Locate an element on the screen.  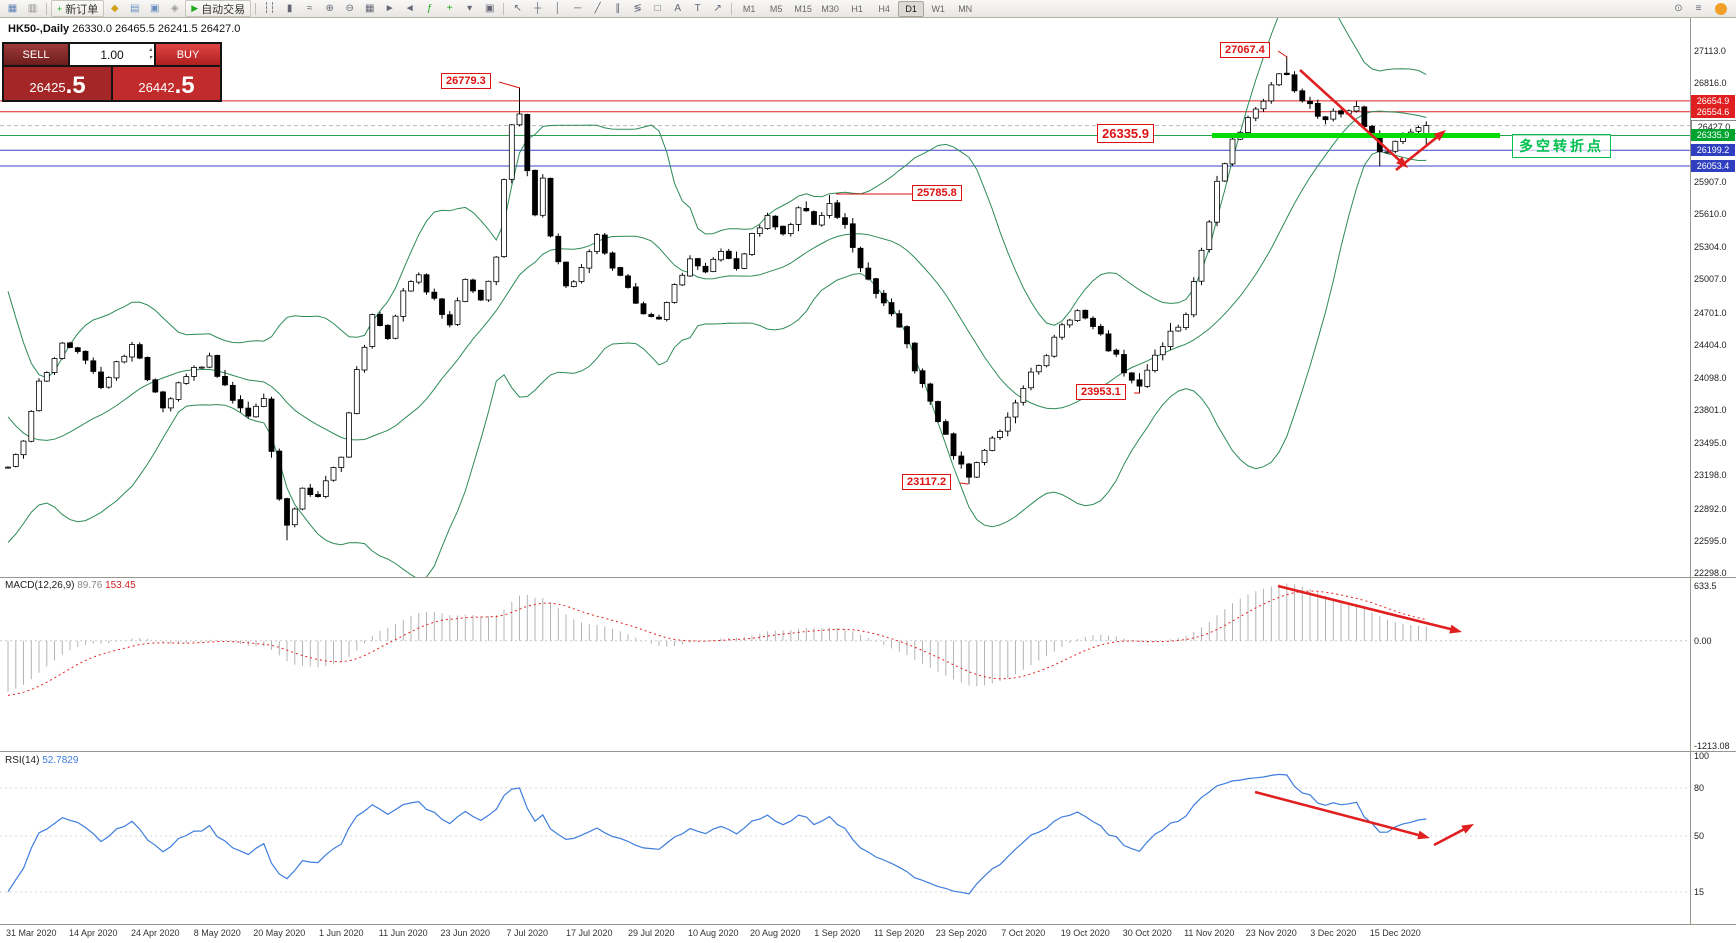
ohlc-values: 26330.0 26465.5 26241.5 26427.0 is located at coordinates (156, 29).